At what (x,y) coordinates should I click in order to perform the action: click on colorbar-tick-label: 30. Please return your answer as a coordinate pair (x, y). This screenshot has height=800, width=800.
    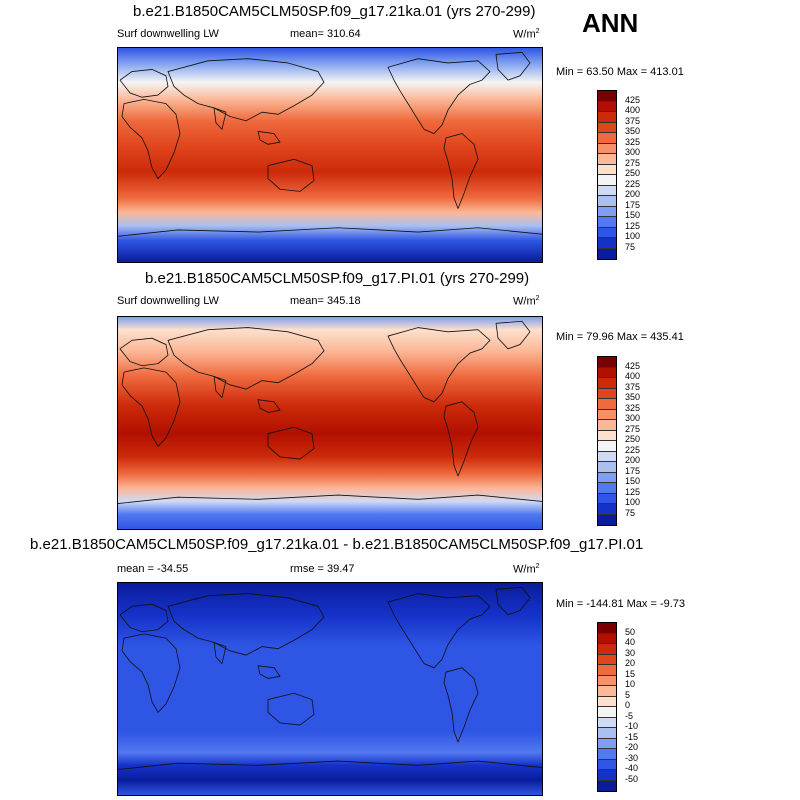
    Looking at the image, I should click on (630, 652).